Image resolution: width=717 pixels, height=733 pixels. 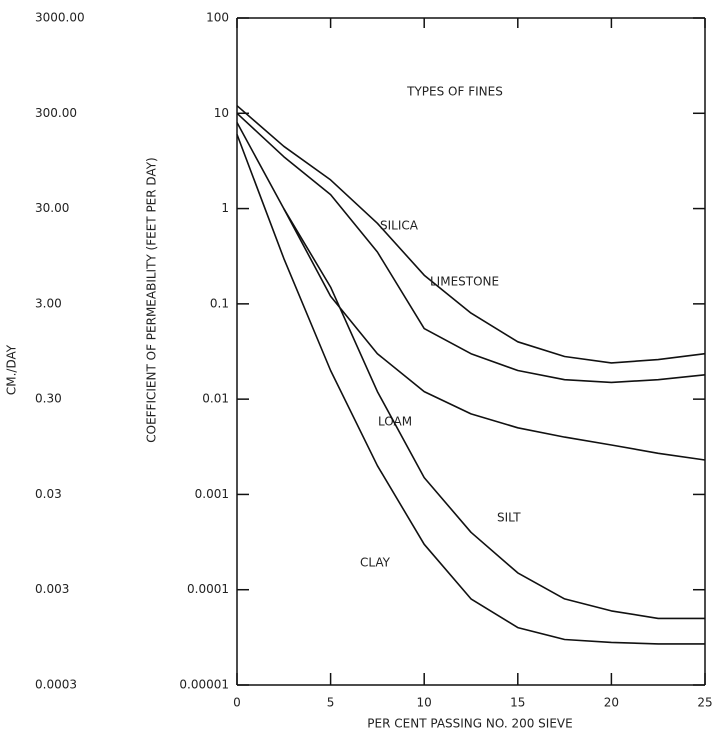 What do you see at coordinates (611, 703) in the screenshot?
I see `x-tick-label: 20` at bounding box center [611, 703].